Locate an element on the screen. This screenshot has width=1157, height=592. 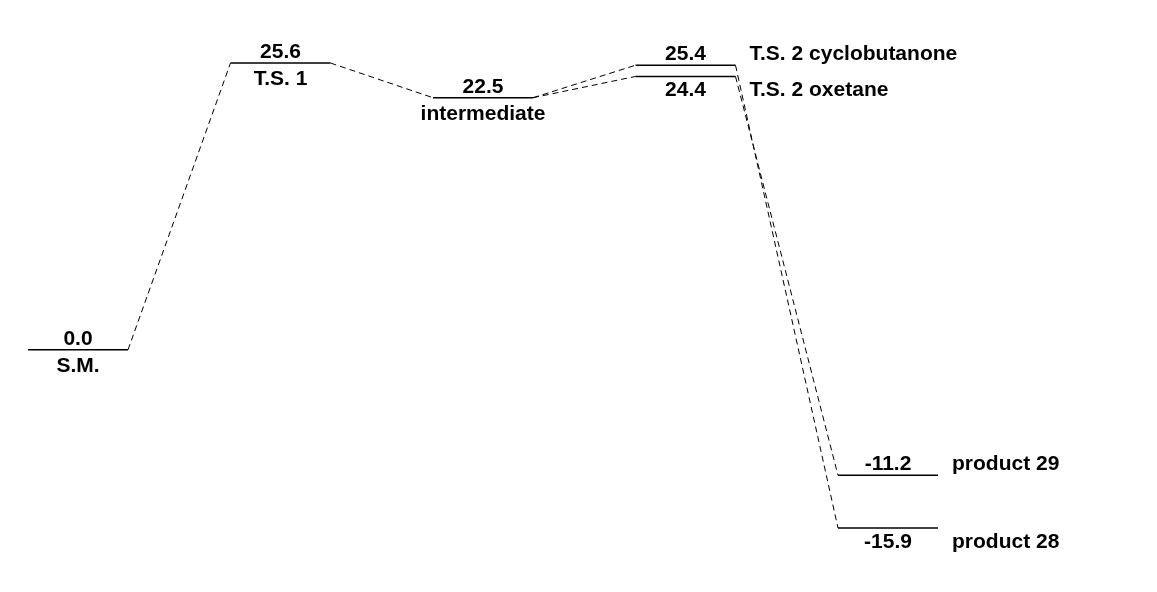
category-label: T.S. 2 cyclobutanone is located at coordinates (853, 53).